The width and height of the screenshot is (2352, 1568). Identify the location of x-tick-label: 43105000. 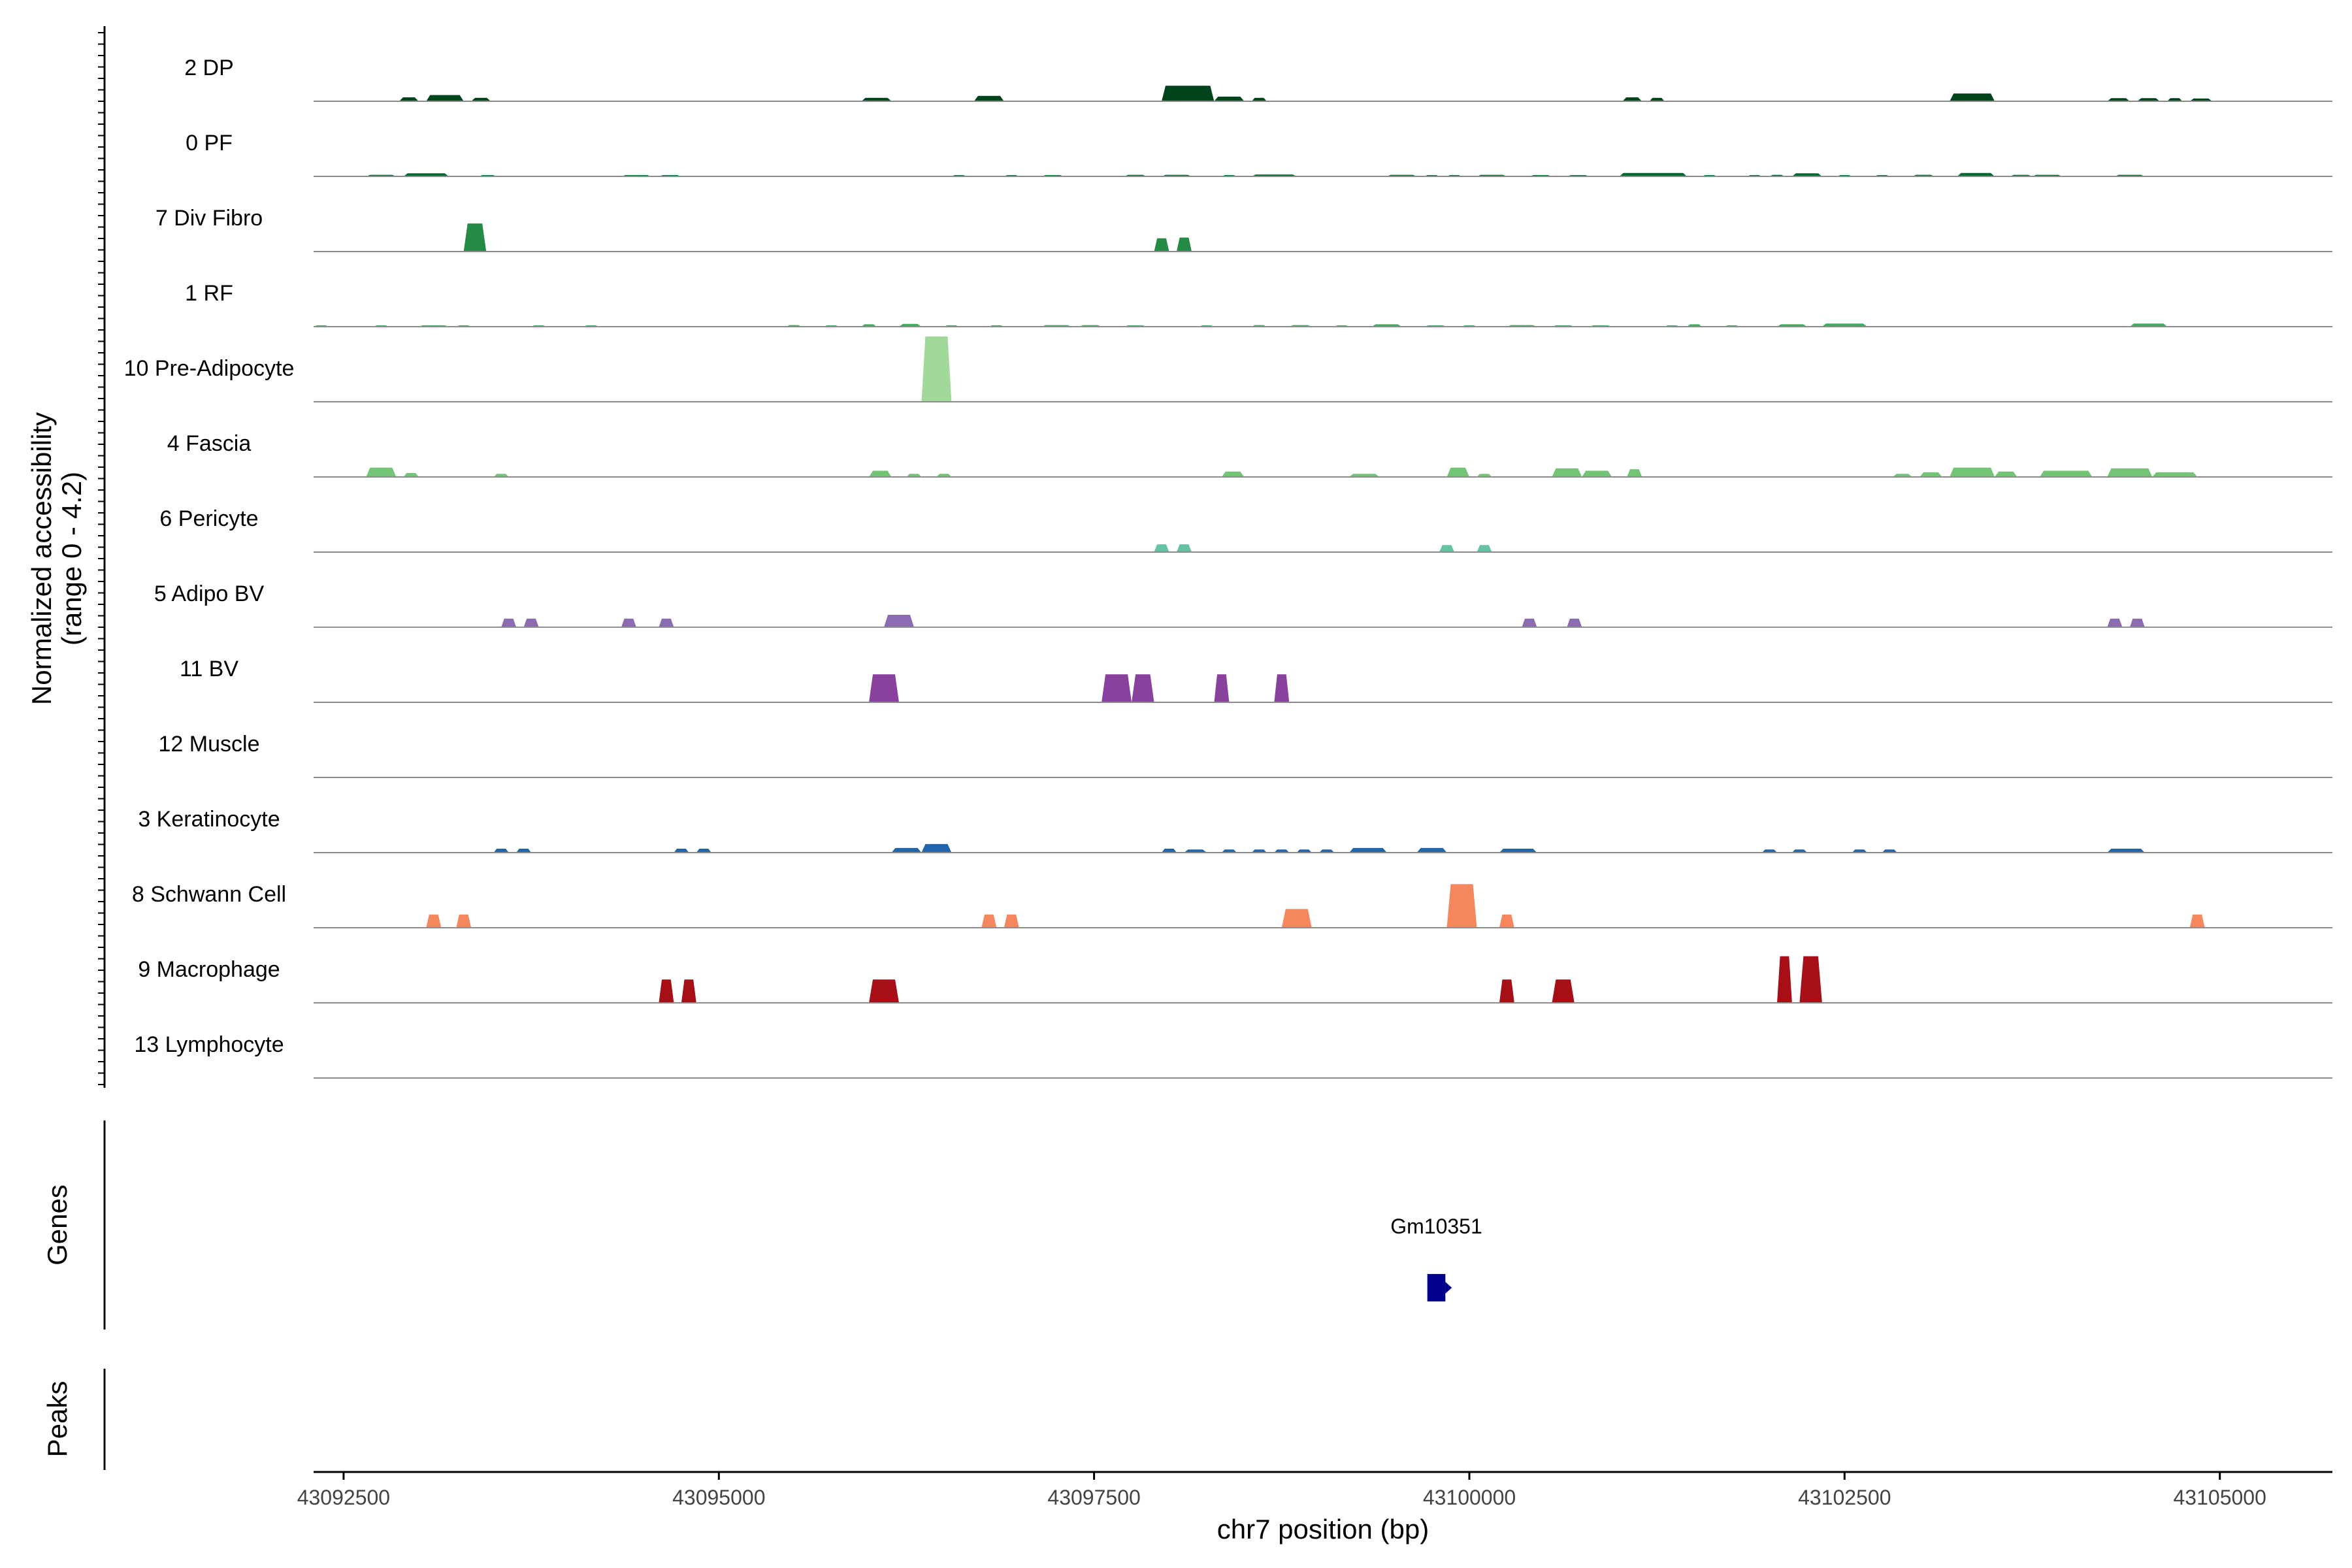
(2220, 1497).